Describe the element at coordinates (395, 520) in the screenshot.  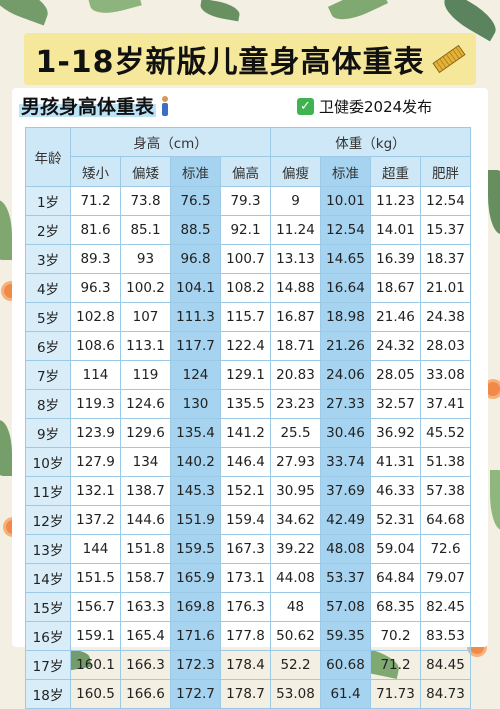
I see `weight-cell: 52.31` at that location.